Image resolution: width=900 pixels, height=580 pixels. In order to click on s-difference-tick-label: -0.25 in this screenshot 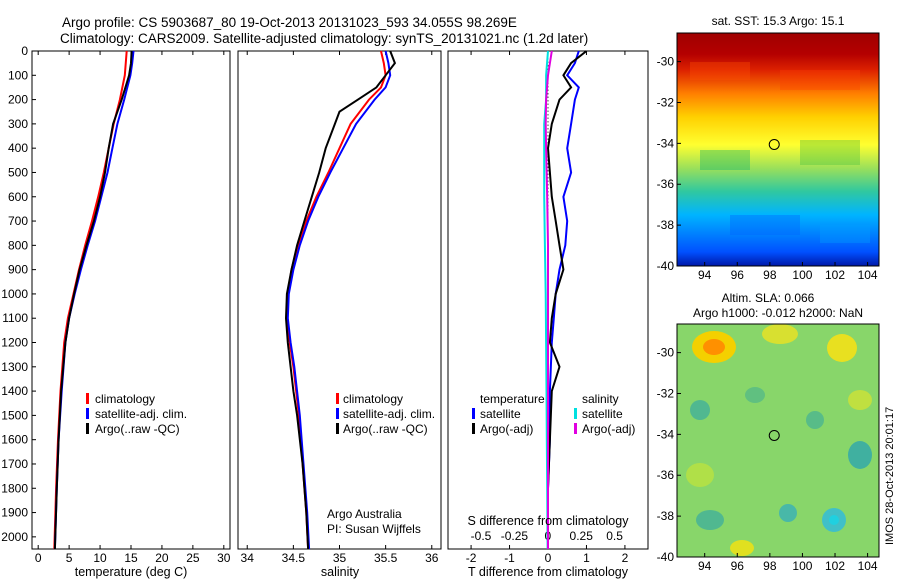, I will do `click(515, 536)`.